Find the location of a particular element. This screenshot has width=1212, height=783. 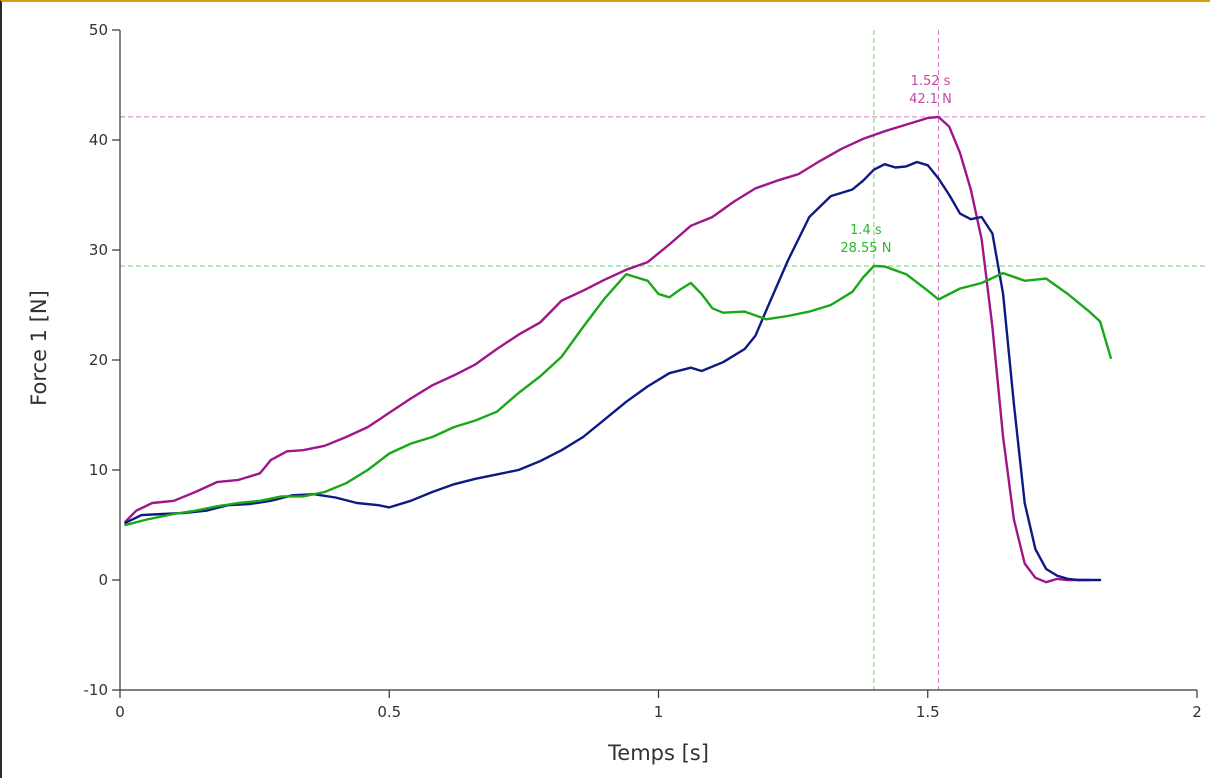

annotation-y-label: 28.55 N is located at coordinates (865, 248).